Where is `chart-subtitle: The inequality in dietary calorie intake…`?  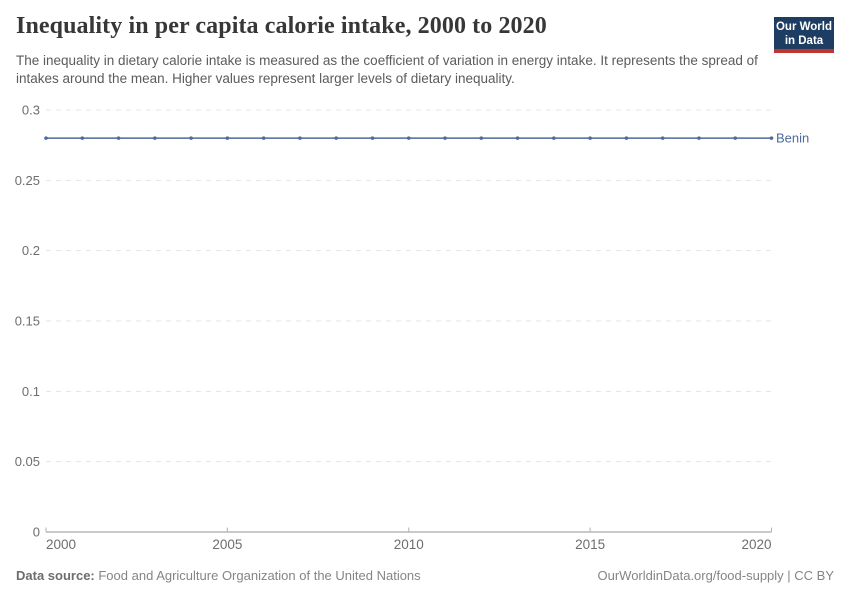
chart-subtitle: The inequality in dietary calorie intake… is located at coordinates (387, 69).